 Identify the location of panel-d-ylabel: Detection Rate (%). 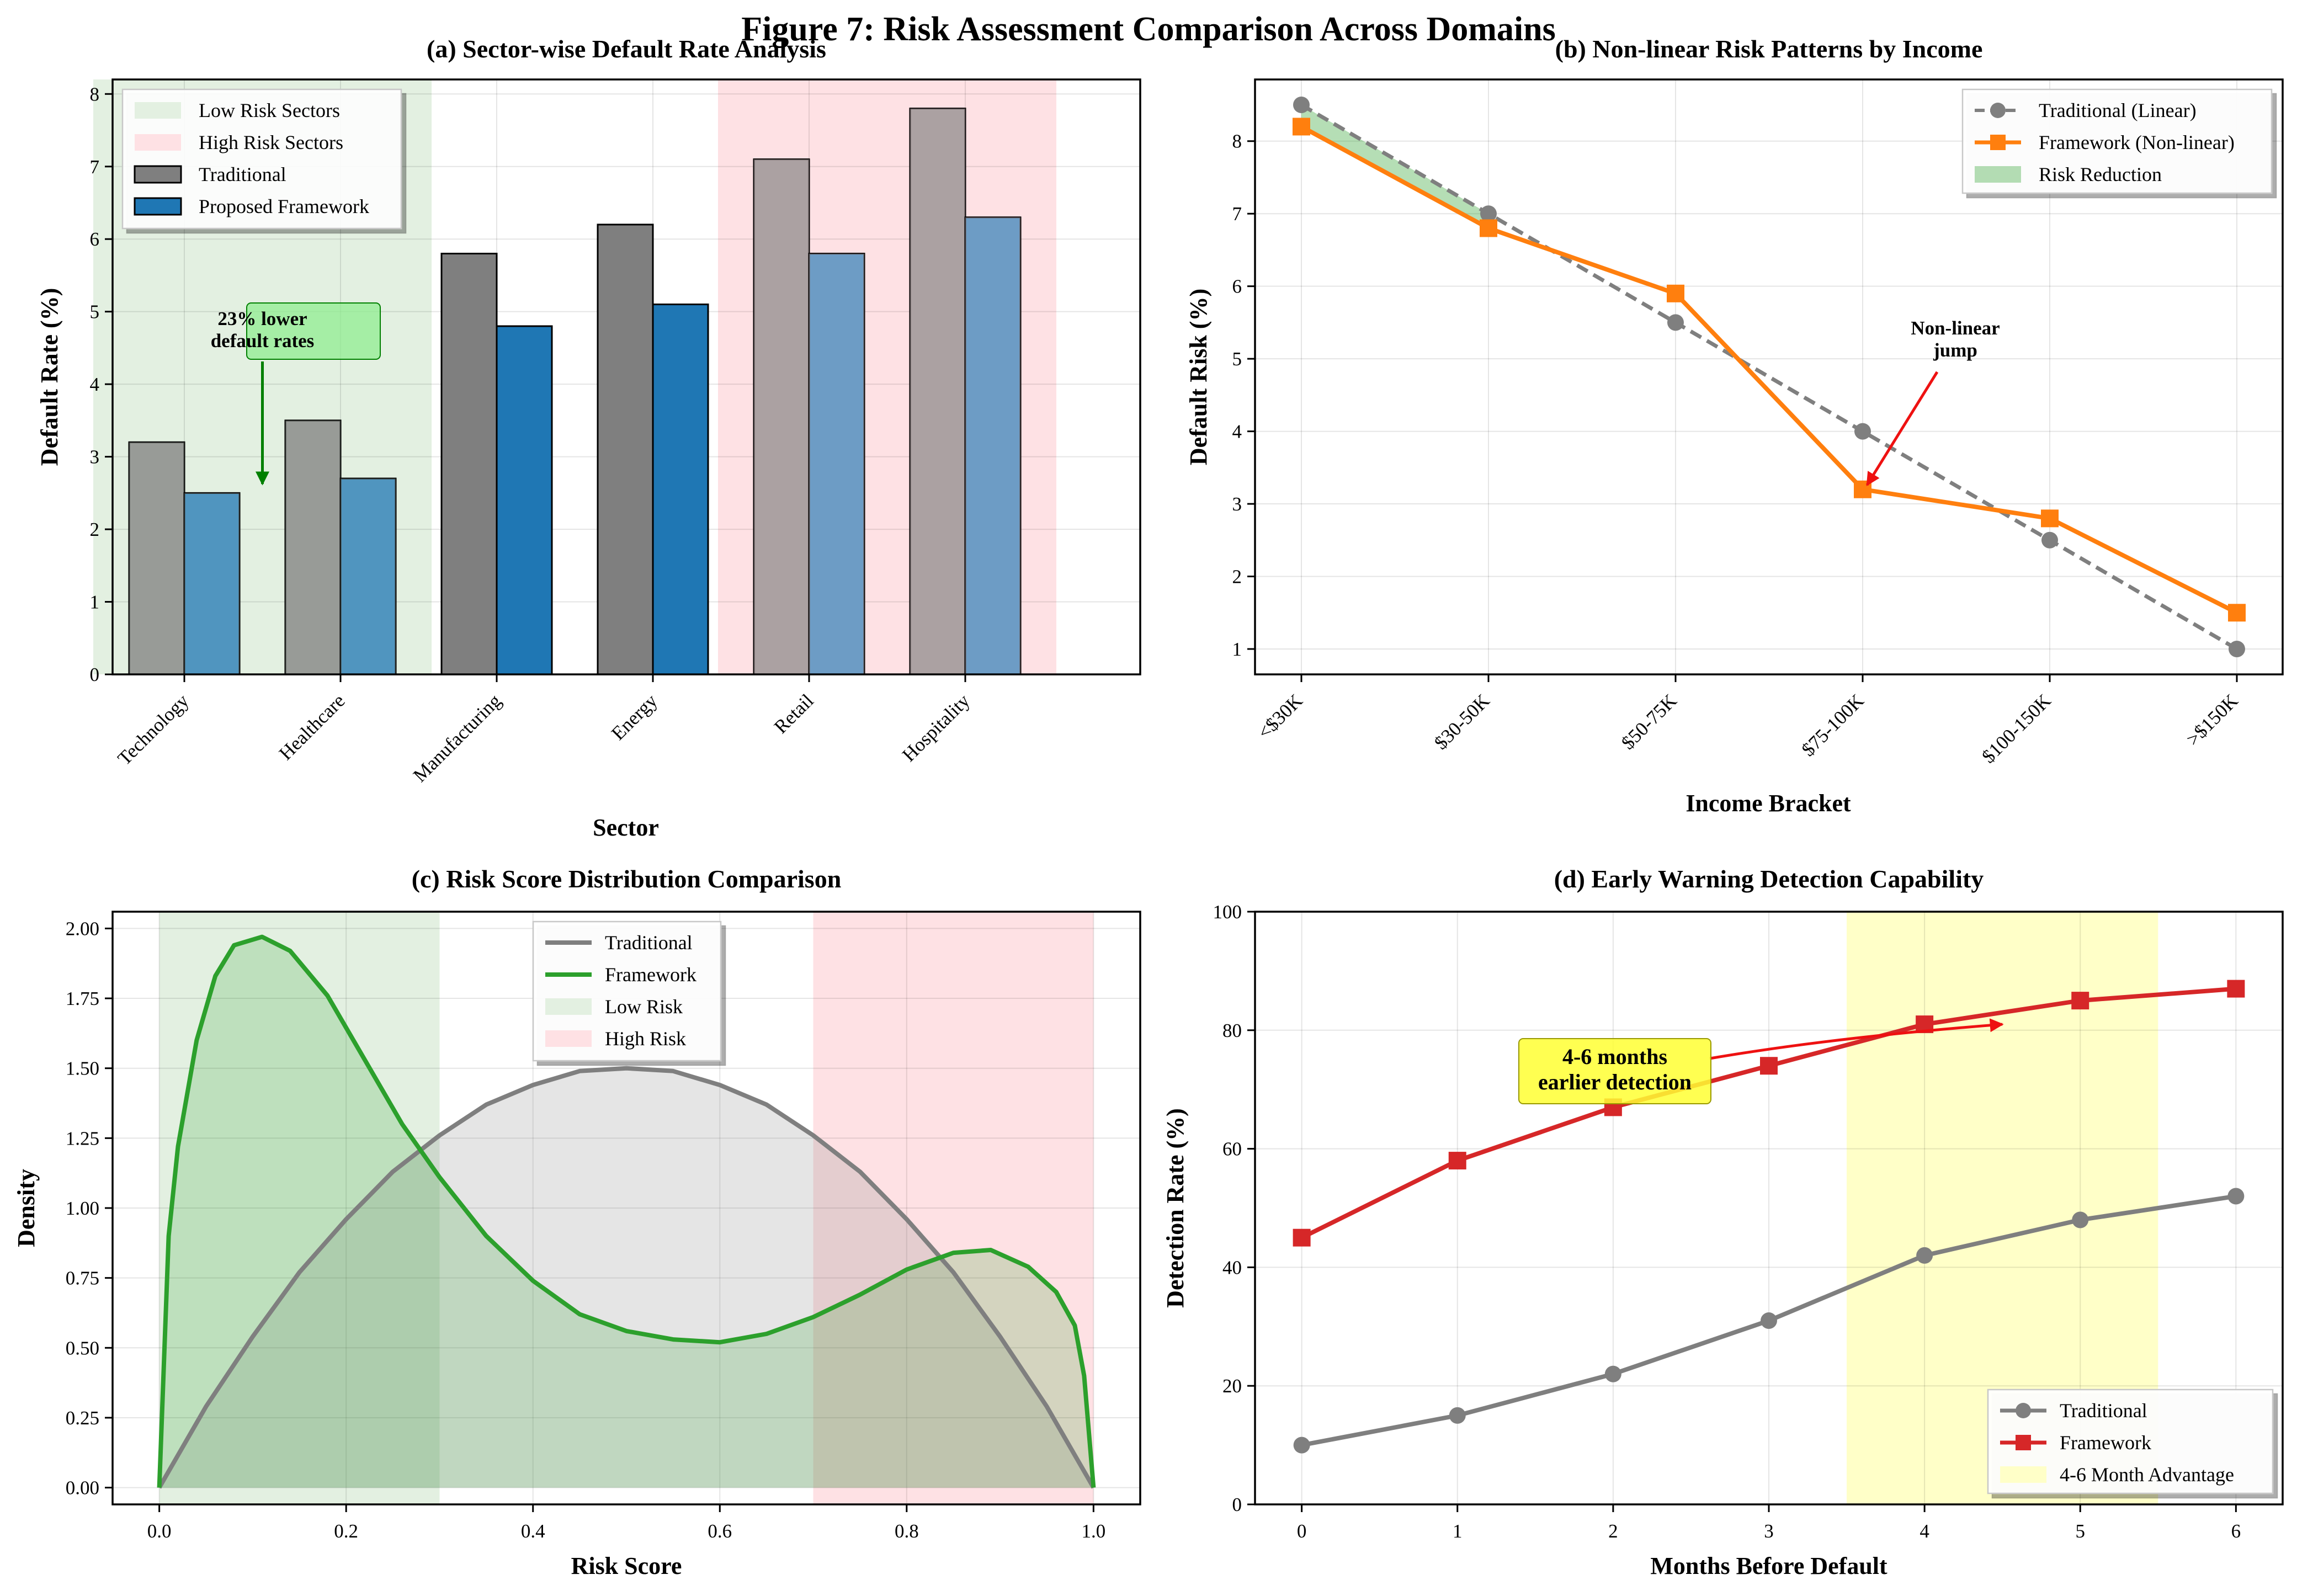
(1176, 1208).